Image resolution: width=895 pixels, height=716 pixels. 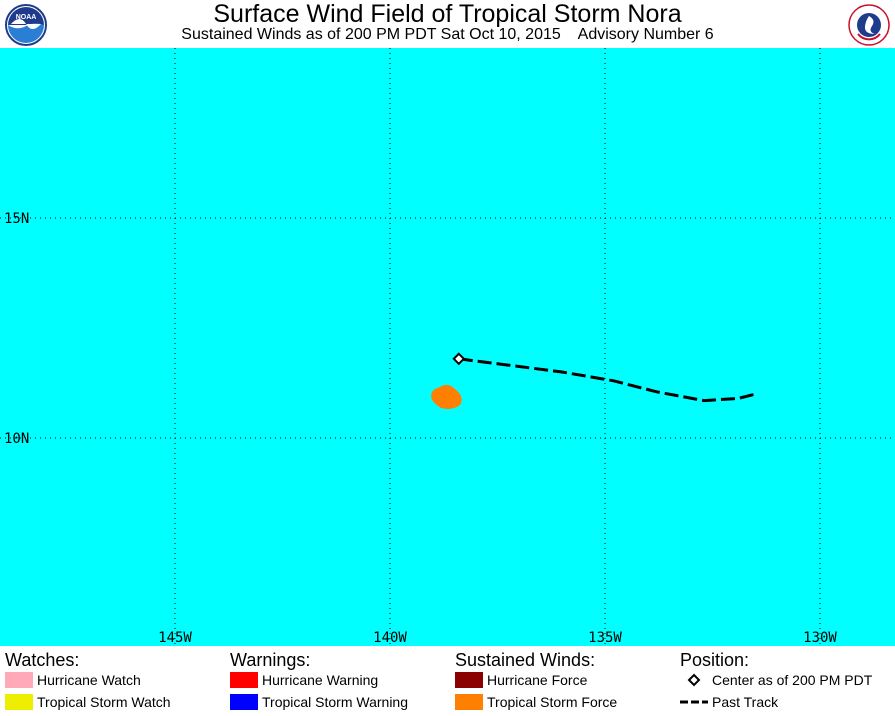 I want to click on hurricane-force-label: Hurricane Force, so click(x=537, y=680).